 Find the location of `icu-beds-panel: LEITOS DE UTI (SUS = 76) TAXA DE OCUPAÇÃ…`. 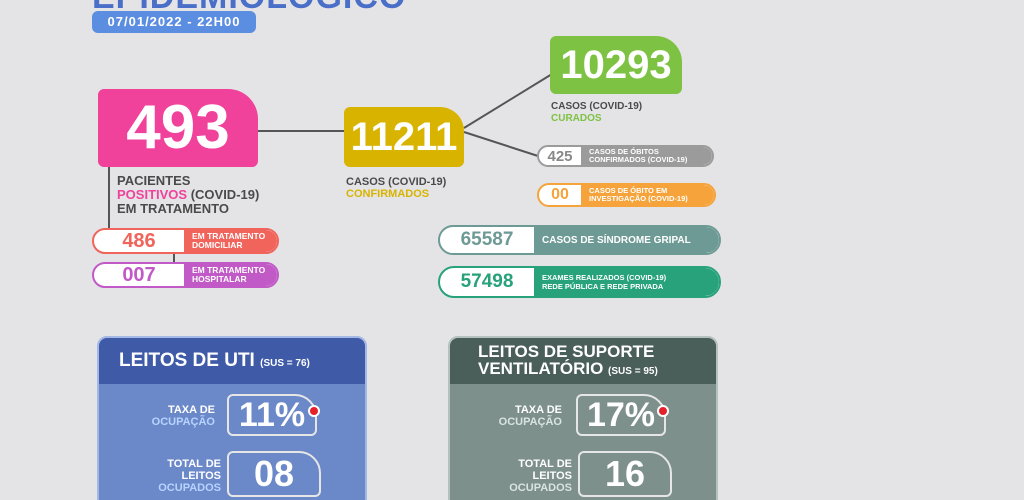

icu-beds-panel: LEITOS DE UTI (SUS = 76) TAXA DE OCUPAÇÃ… is located at coordinates (232, 418).